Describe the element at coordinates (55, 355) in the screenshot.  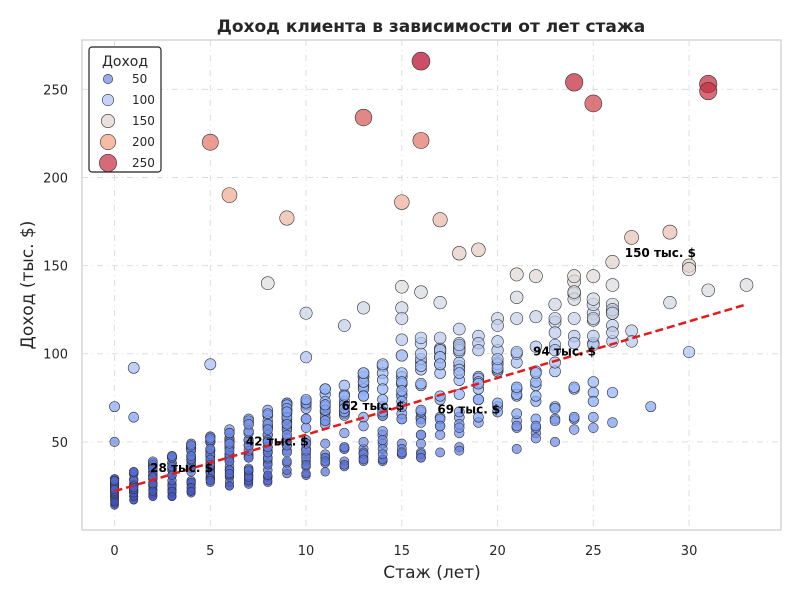
I see `y-tick-label: 100` at that location.